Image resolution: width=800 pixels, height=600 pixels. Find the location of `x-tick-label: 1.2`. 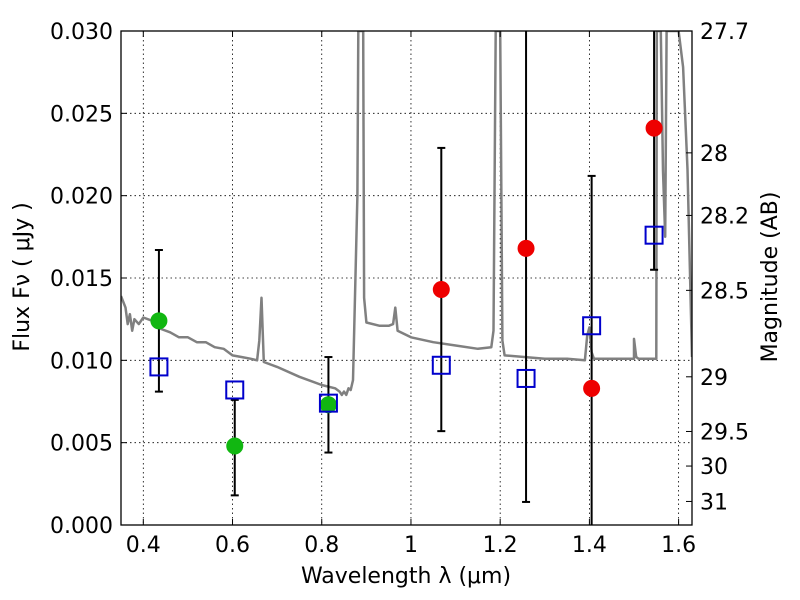

x-tick-label: 1.2 is located at coordinates (500, 545).